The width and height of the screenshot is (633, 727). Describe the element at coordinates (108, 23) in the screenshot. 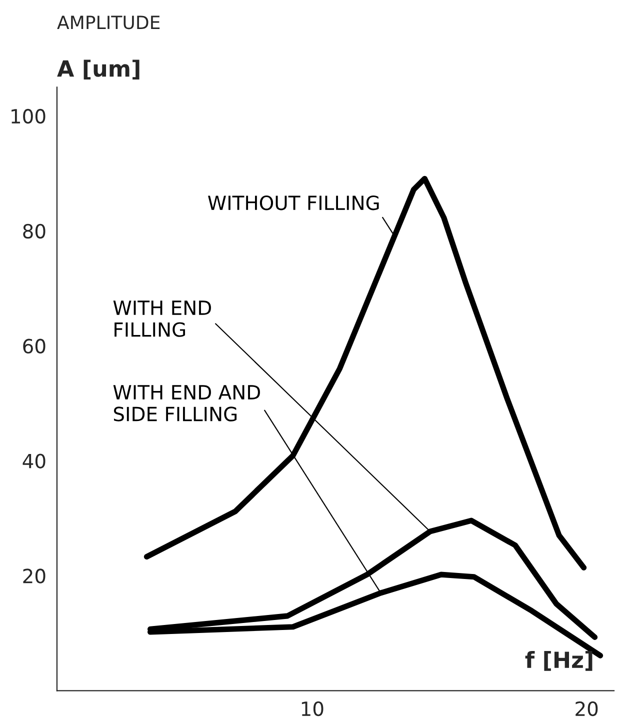

I see `chart-title: AMPLITUDE` at that location.